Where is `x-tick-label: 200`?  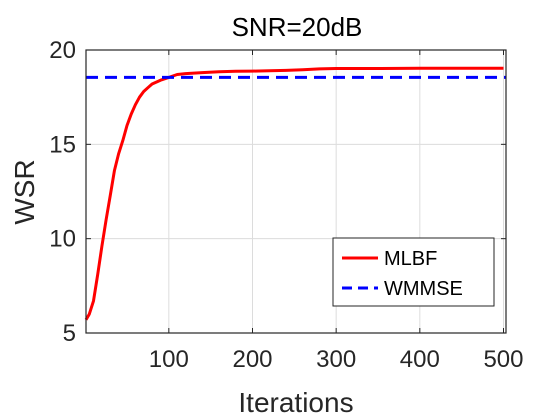 x-tick-label: 200 is located at coordinates (252, 359).